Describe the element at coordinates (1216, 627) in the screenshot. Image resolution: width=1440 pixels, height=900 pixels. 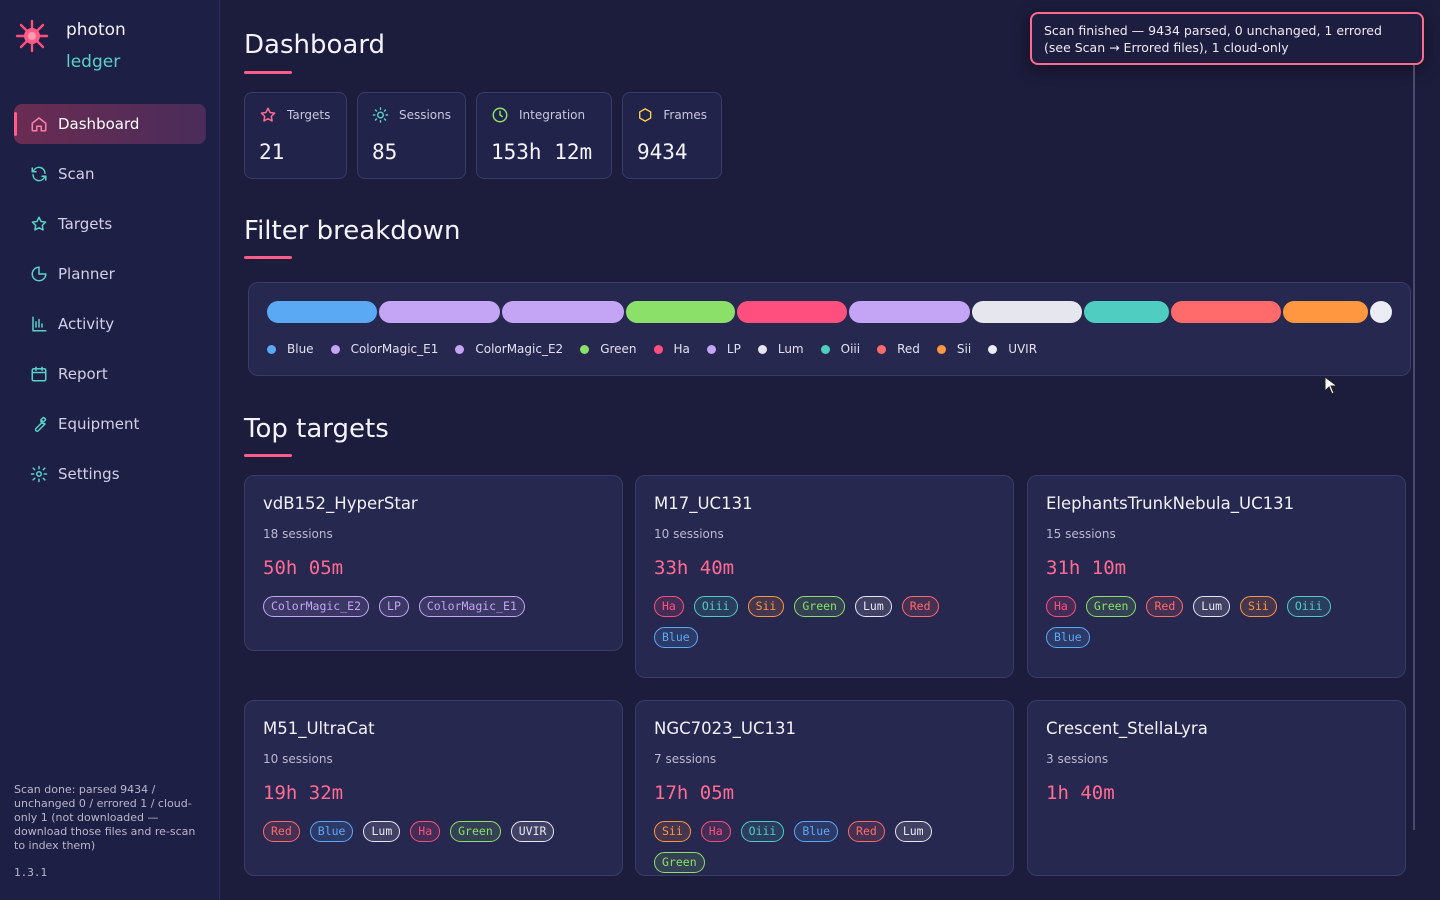
I see `filter-tags: Ha Green Red Lum Sii Oiii Blue` at that location.